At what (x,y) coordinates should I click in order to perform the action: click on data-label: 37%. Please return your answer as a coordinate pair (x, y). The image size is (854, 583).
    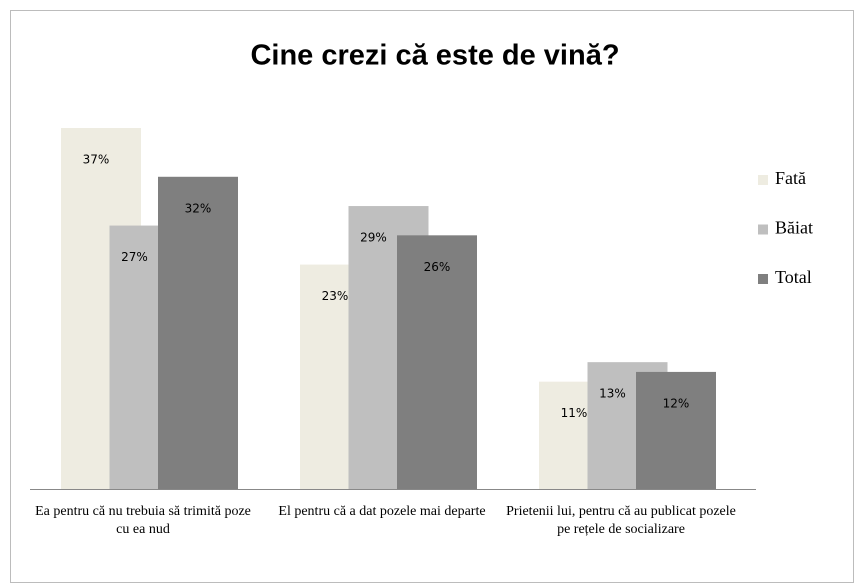
    Looking at the image, I should click on (96, 160).